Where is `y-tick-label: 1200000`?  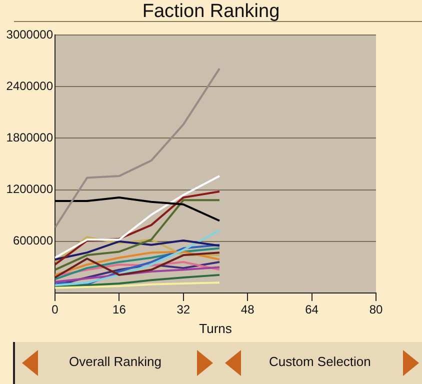
y-tick-label: 1200000 is located at coordinates (30, 189).